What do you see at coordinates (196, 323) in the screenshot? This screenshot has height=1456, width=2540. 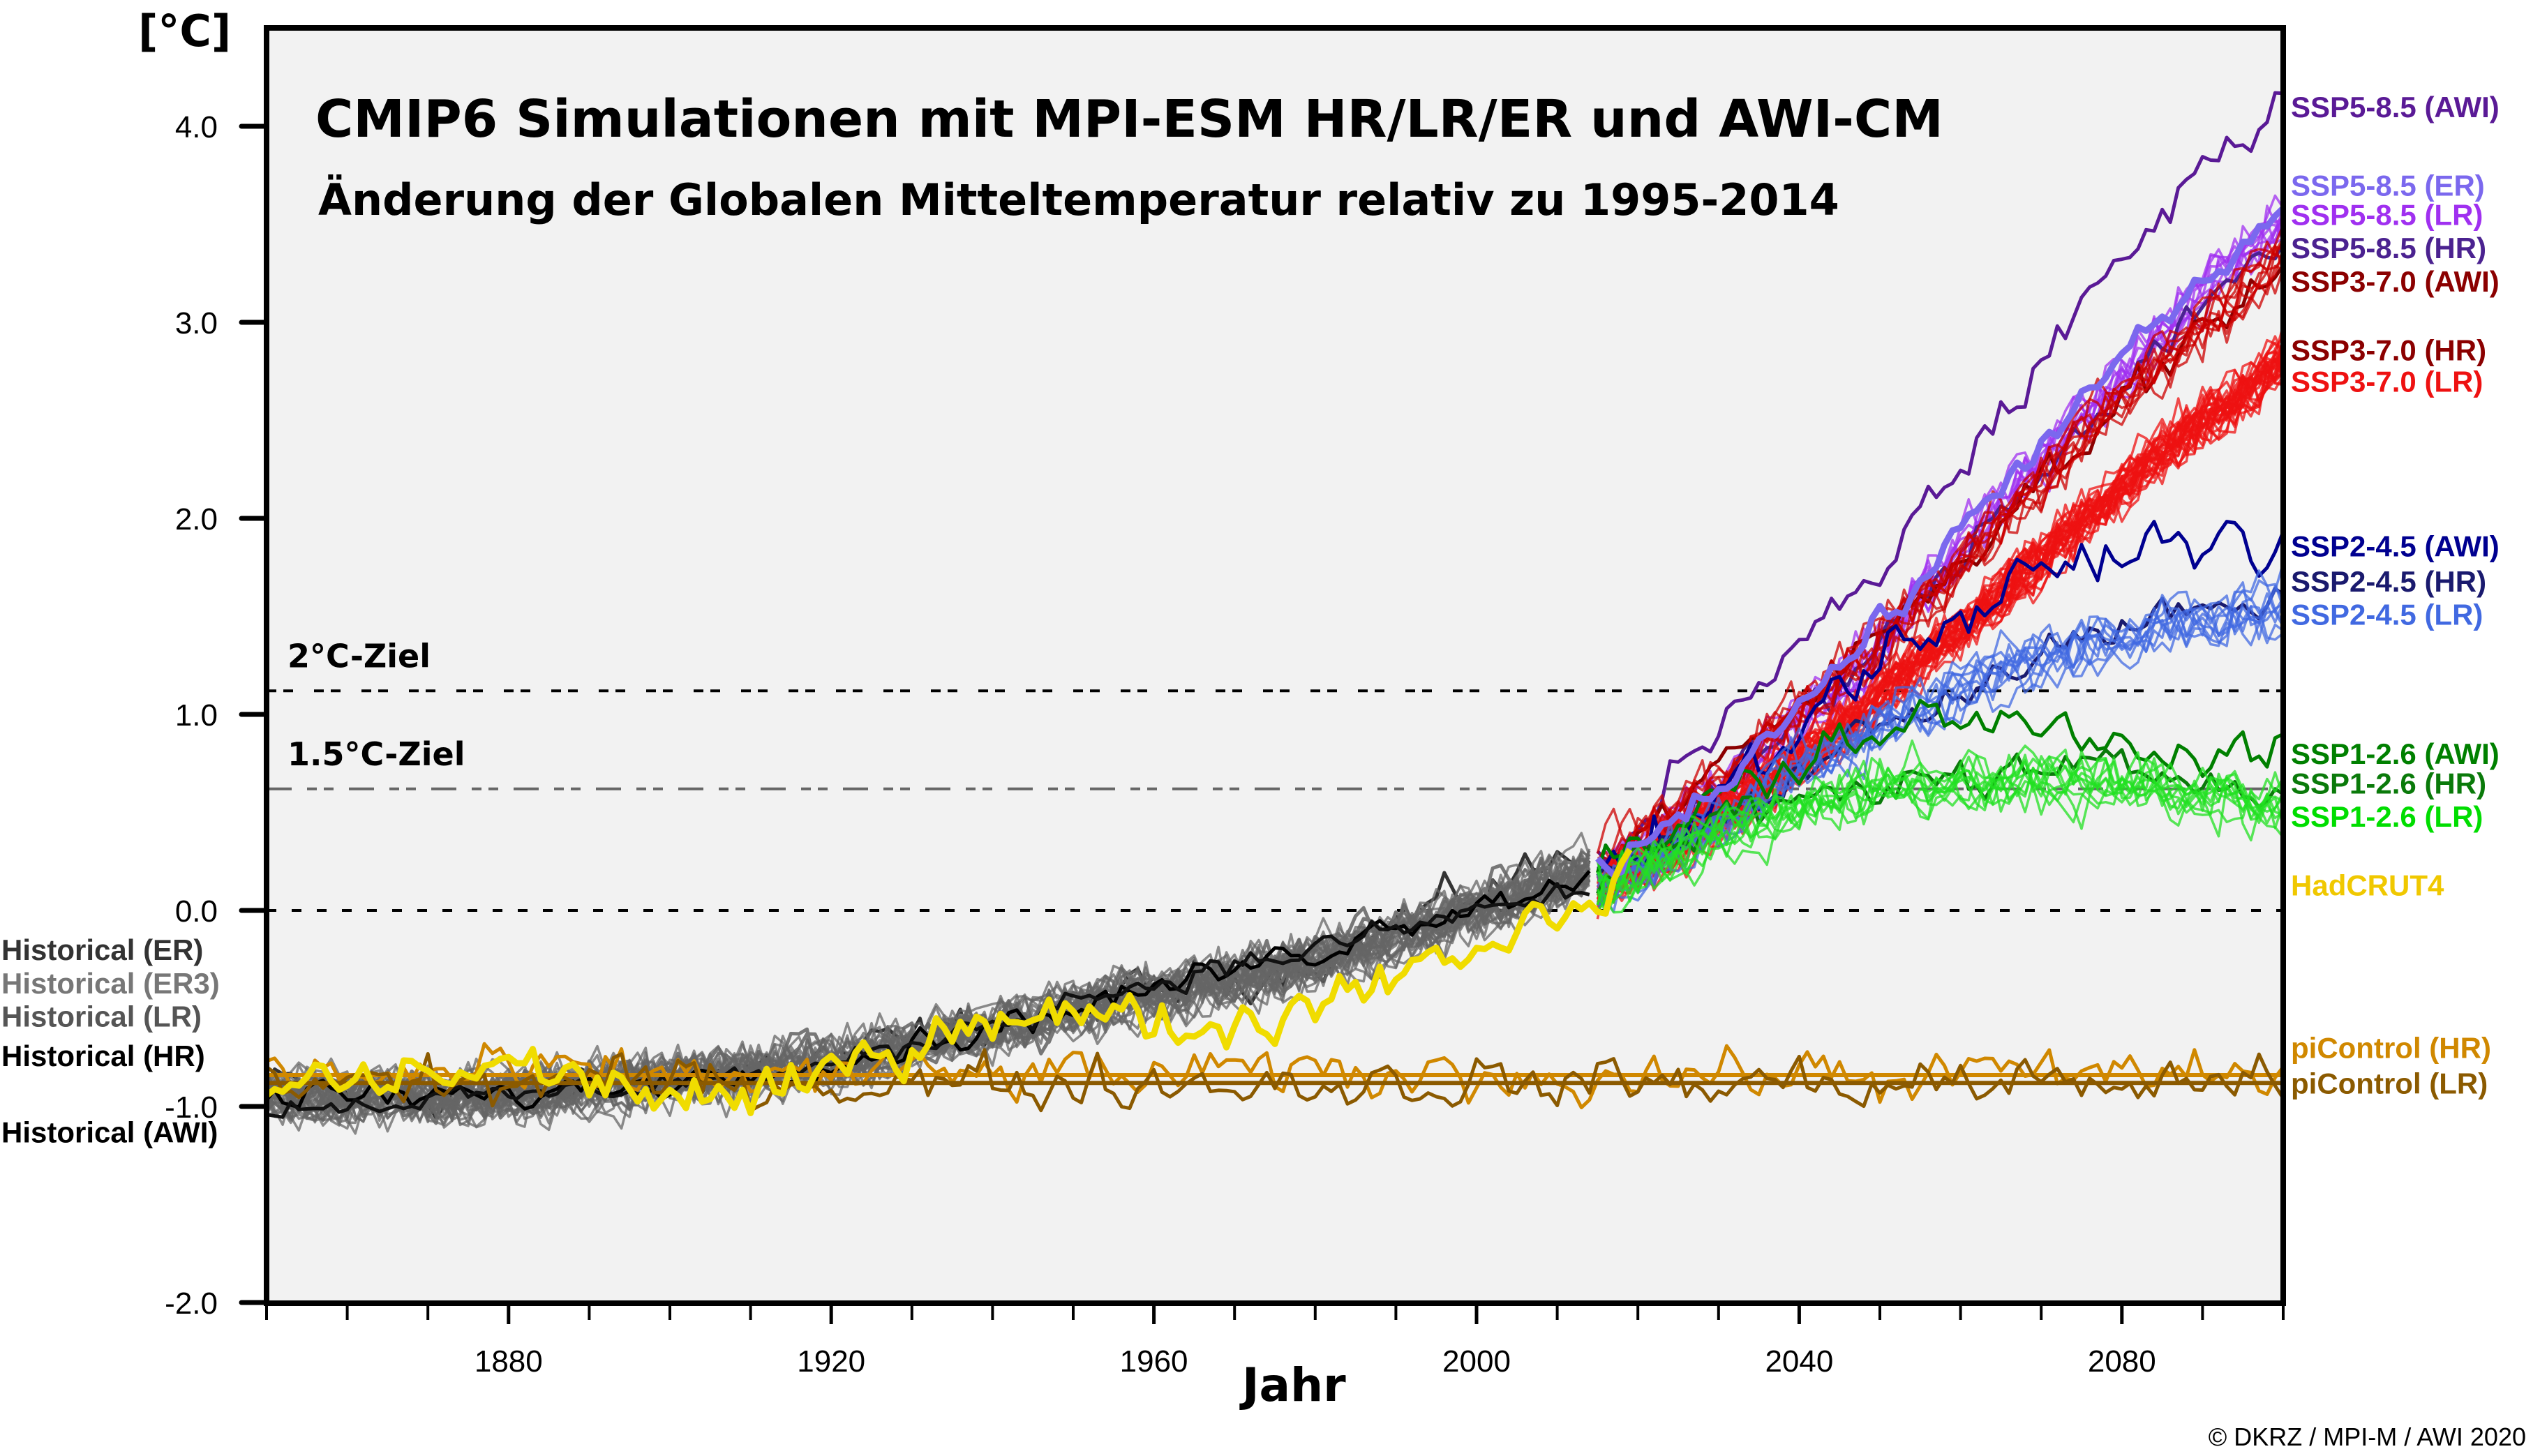 I see `y-tick-label: 3.0` at bounding box center [196, 323].